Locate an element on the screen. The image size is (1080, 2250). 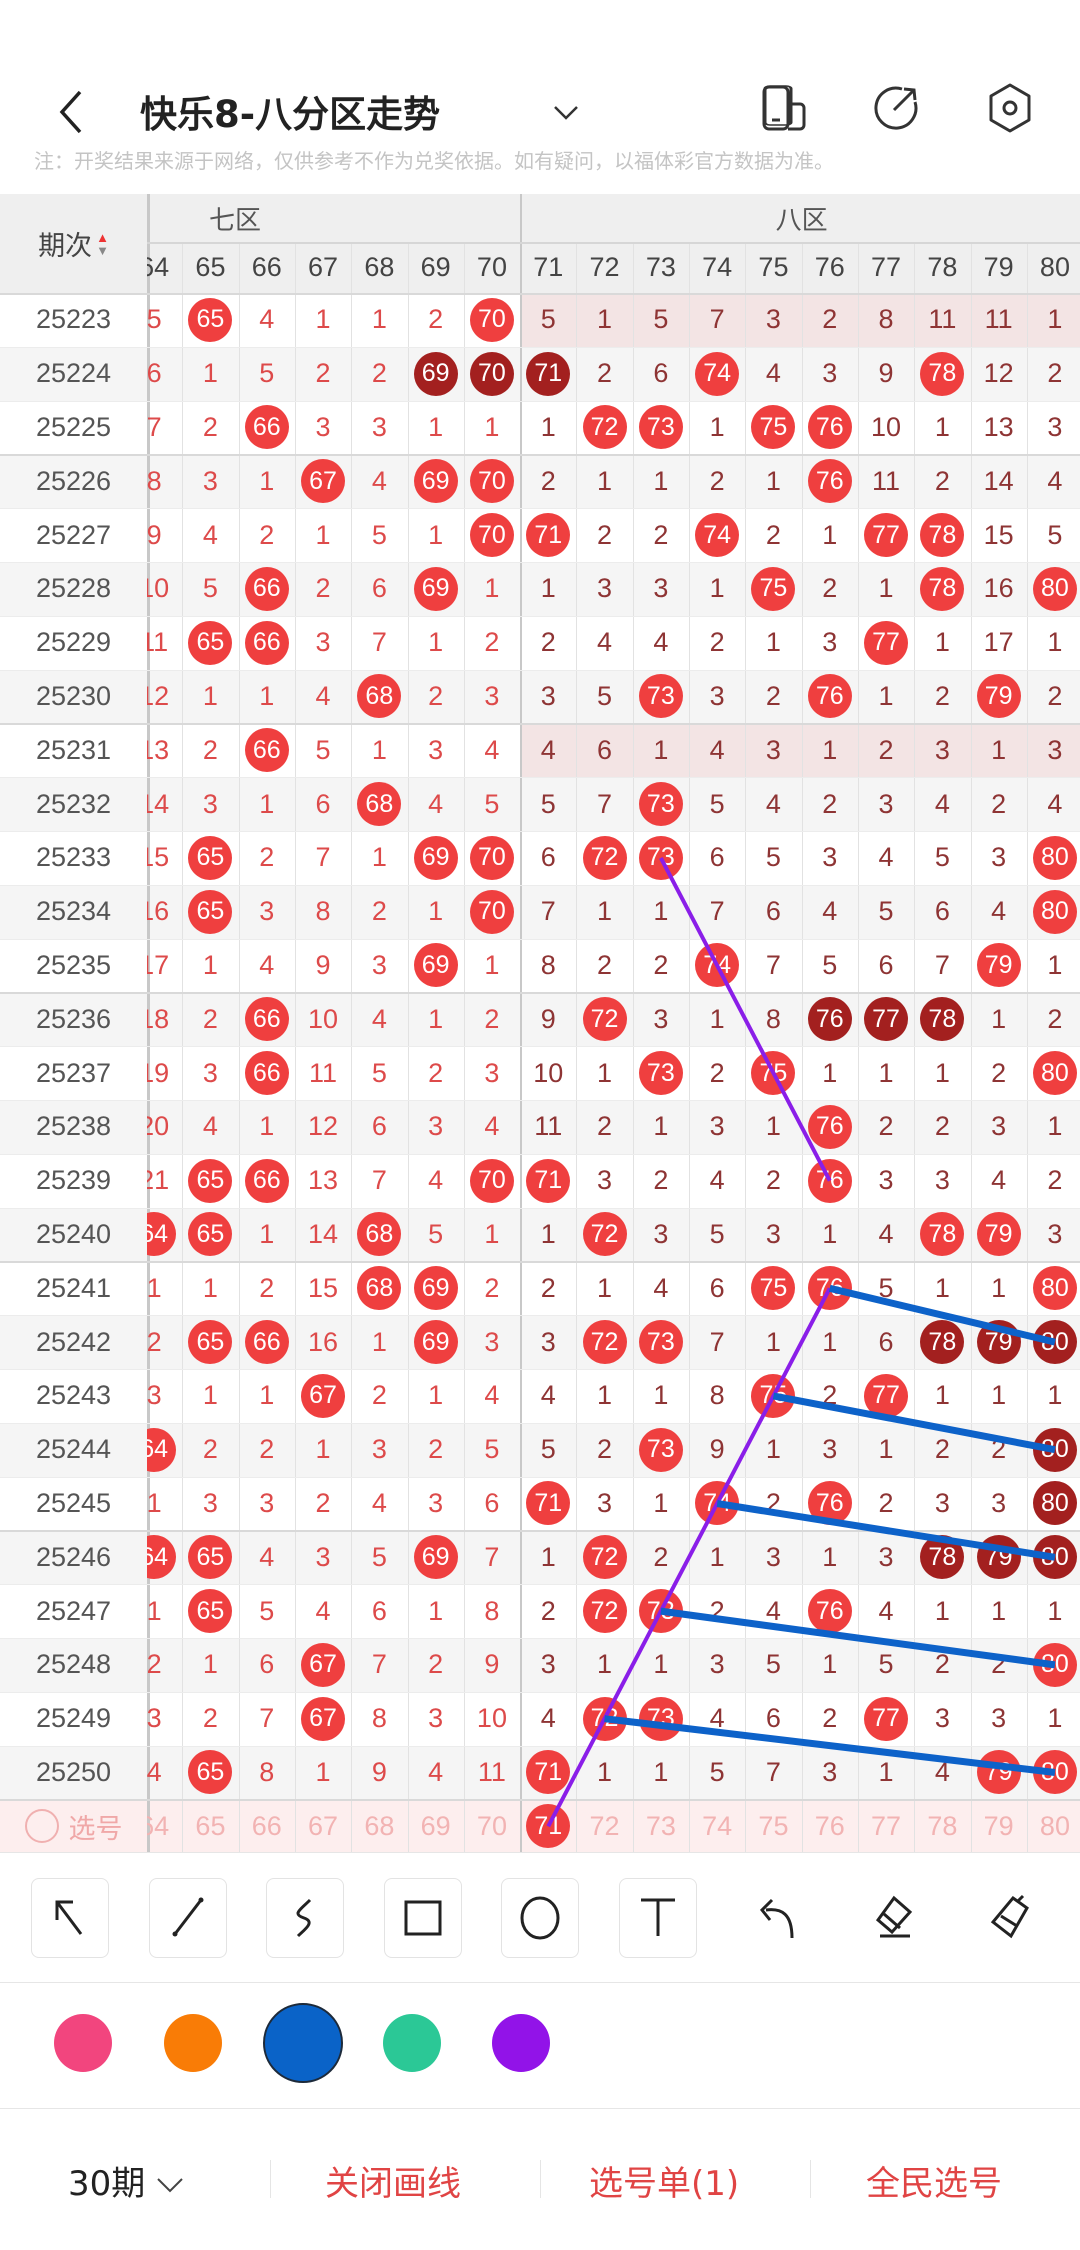
circle-icon is located at coordinates (41, 1826).